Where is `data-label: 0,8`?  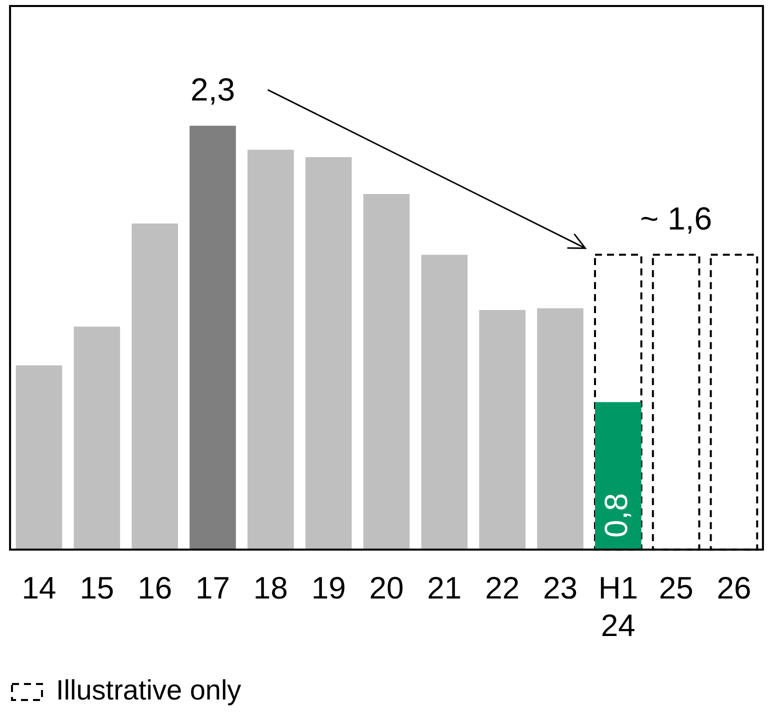
data-label: 0,8 is located at coordinates (616, 515).